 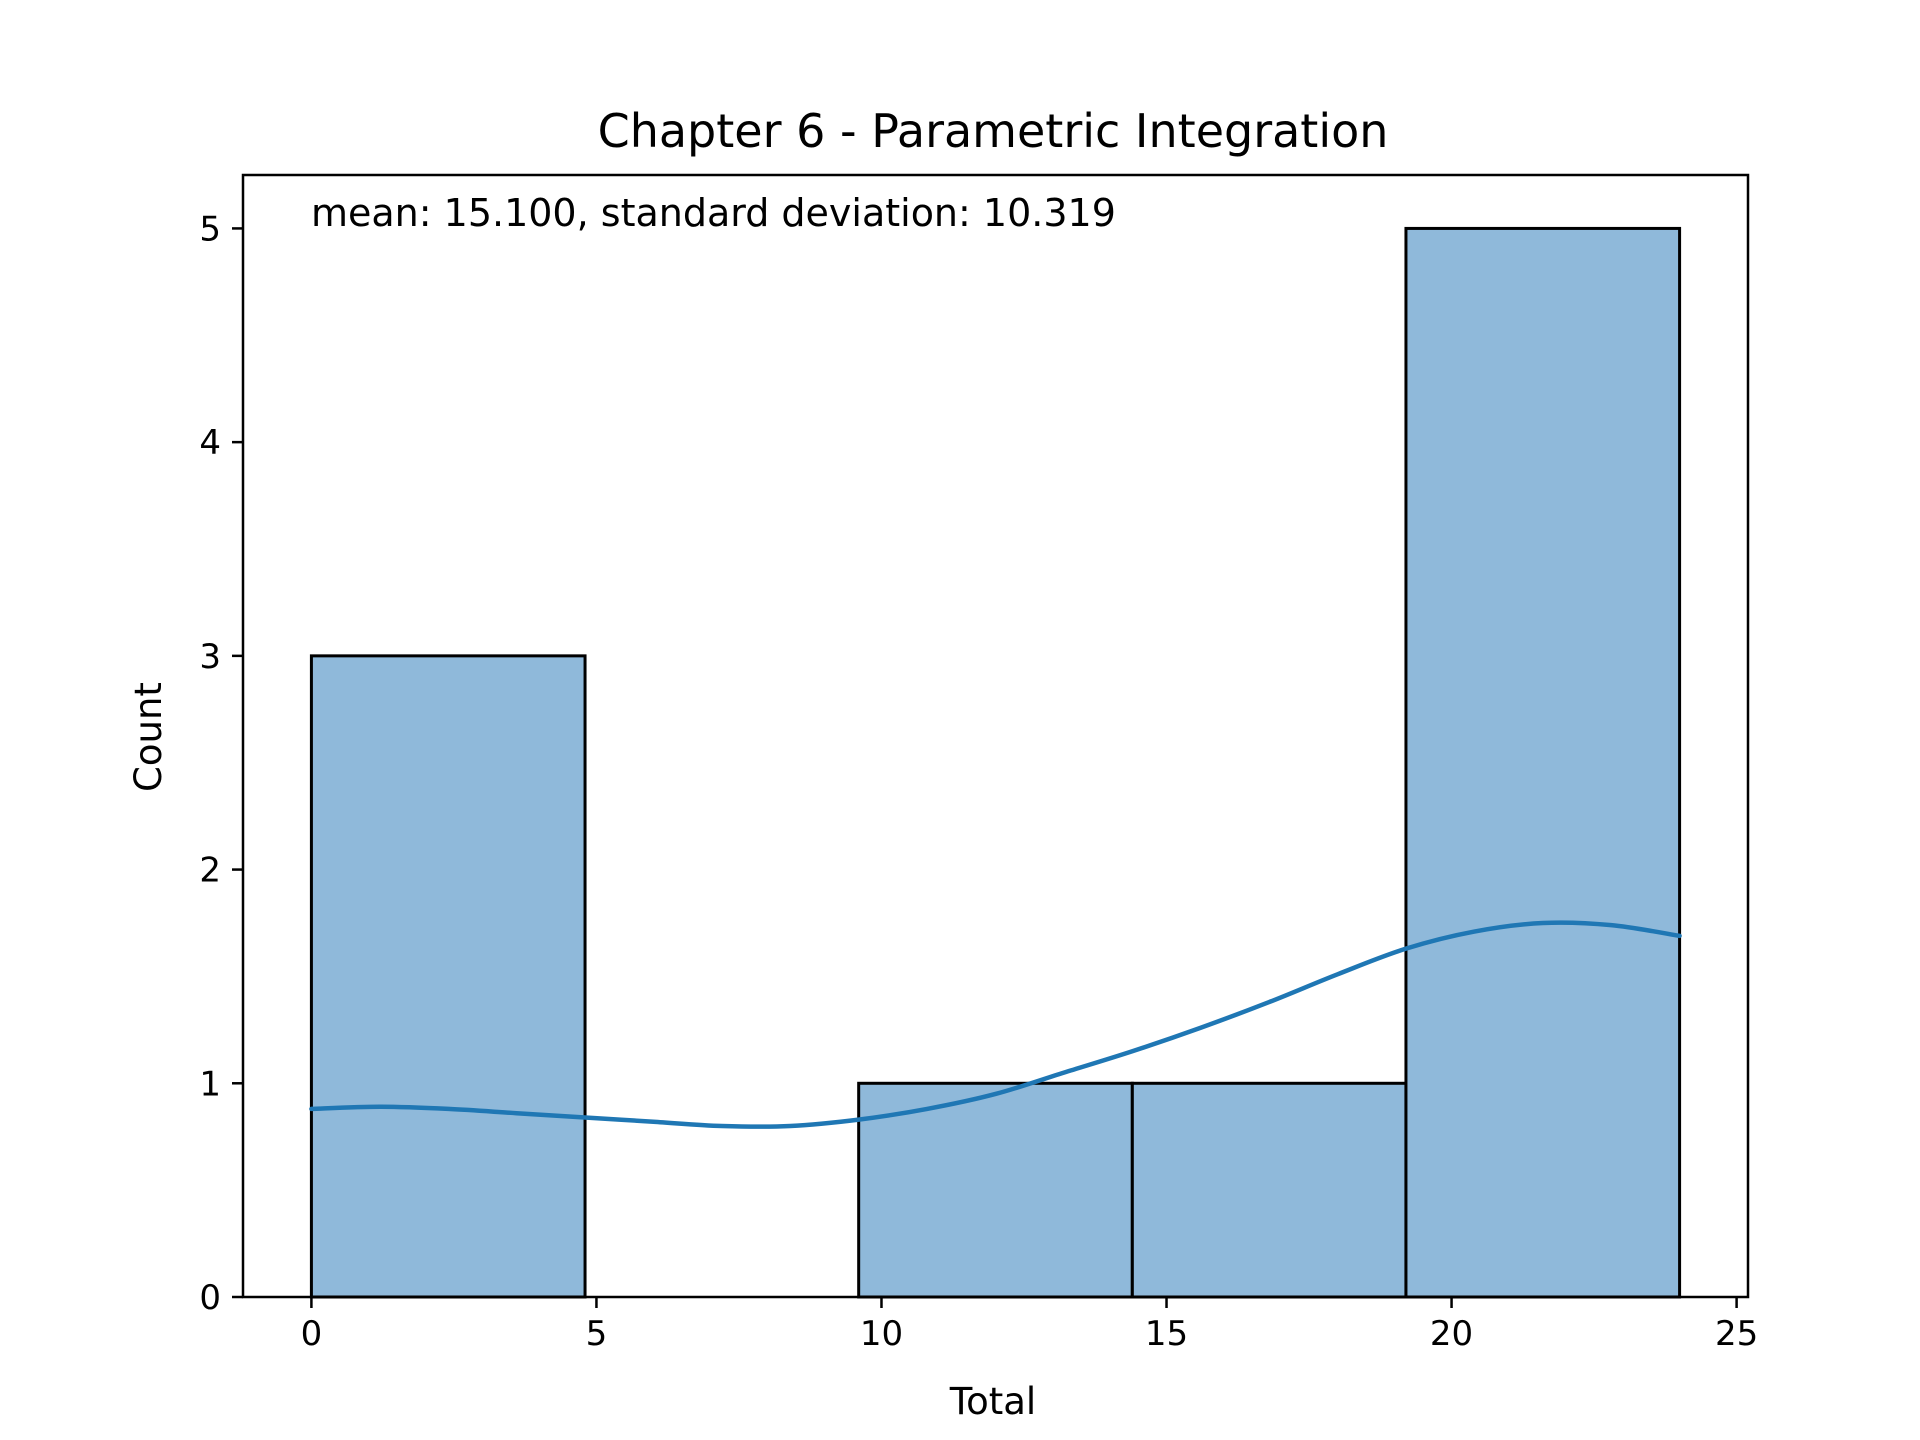 I want to click on x-tick-label-10: 10, so click(x=881, y=1334).